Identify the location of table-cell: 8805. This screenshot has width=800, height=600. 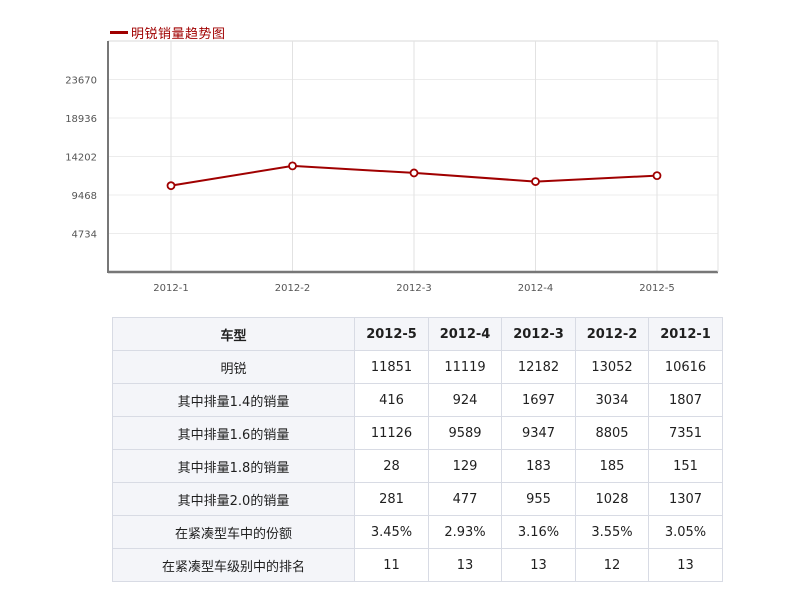
(612, 433).